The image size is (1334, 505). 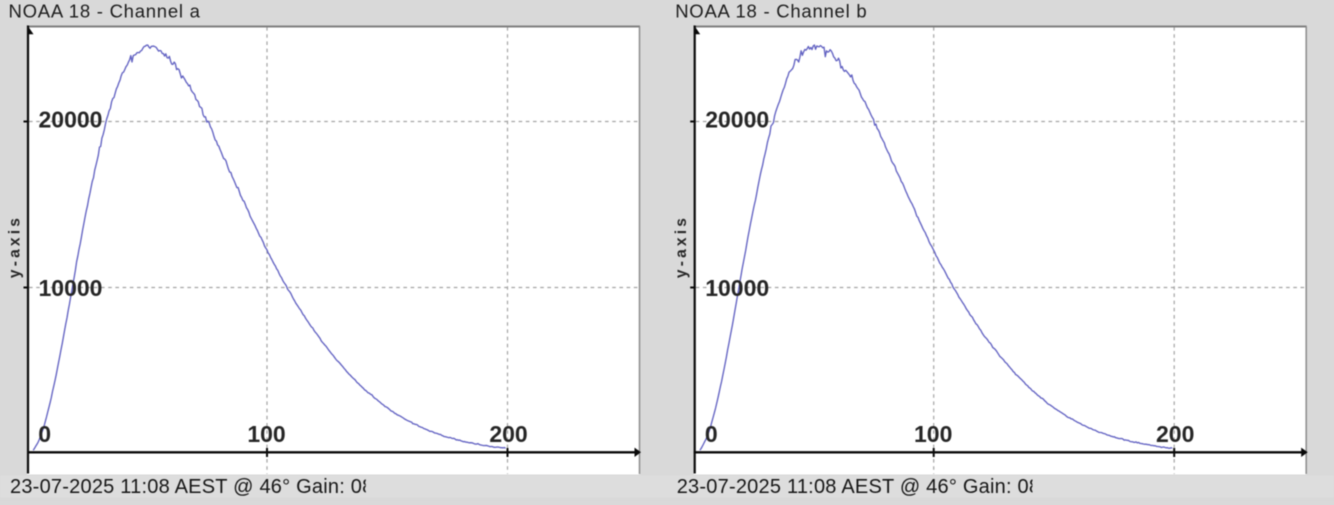 What do you see at coordinates (105, 11) in the screenshot?
I see `svg-text: NOAA 18 - Channel a` at bounding box center [105, 11].